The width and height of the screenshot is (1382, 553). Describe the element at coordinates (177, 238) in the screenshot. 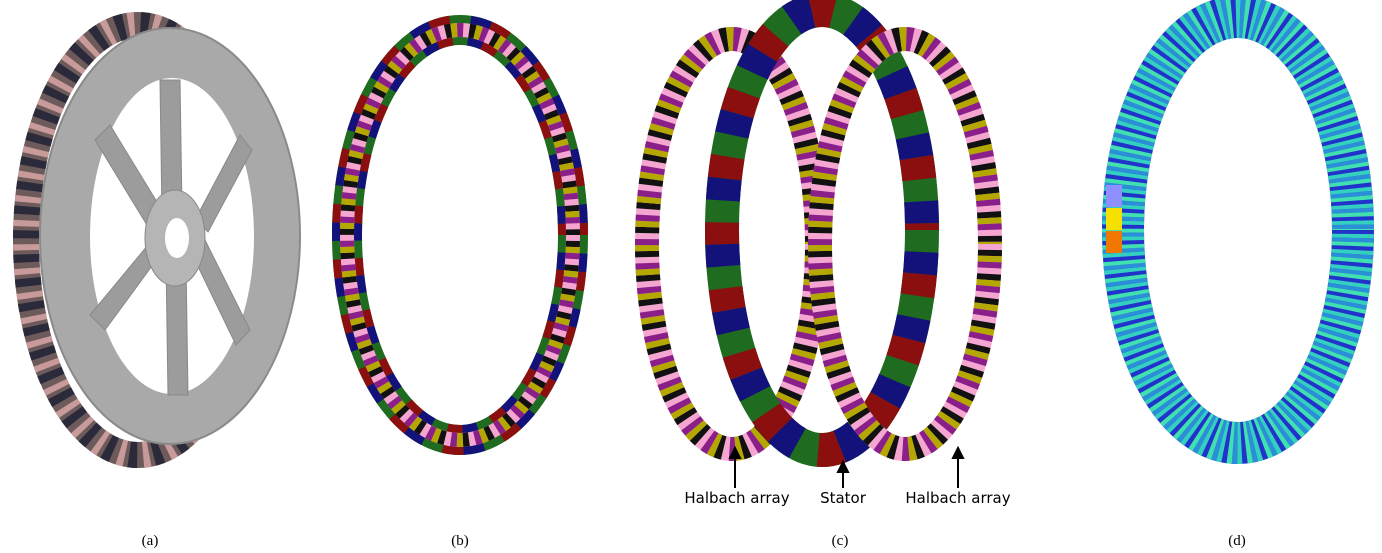

I see `hub-hole` at that location.